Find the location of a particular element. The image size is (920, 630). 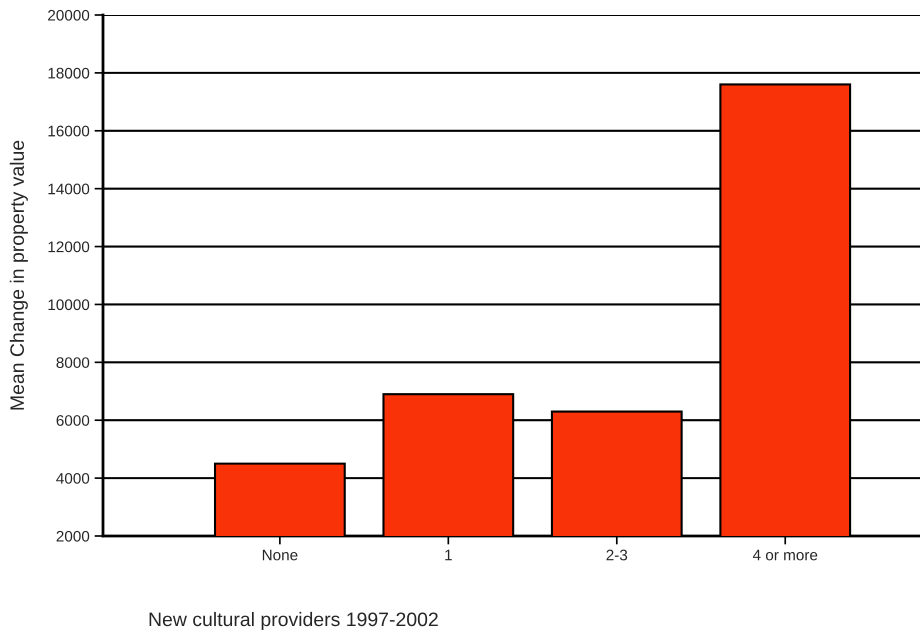

y-axis-title: Mean Change in property value is located at coordinates (19, 275).